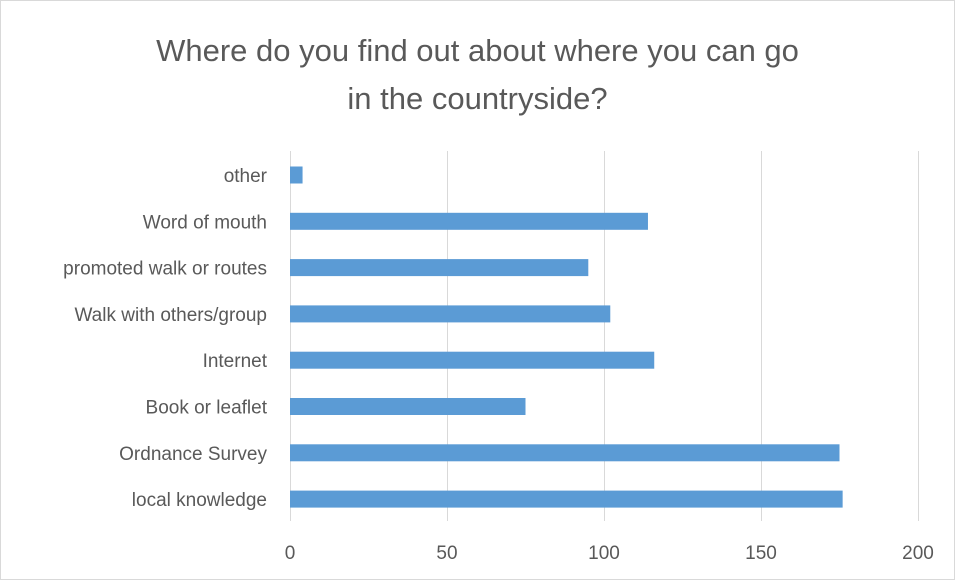  I want to click on x-tick-label: 50, so click(446, 553).